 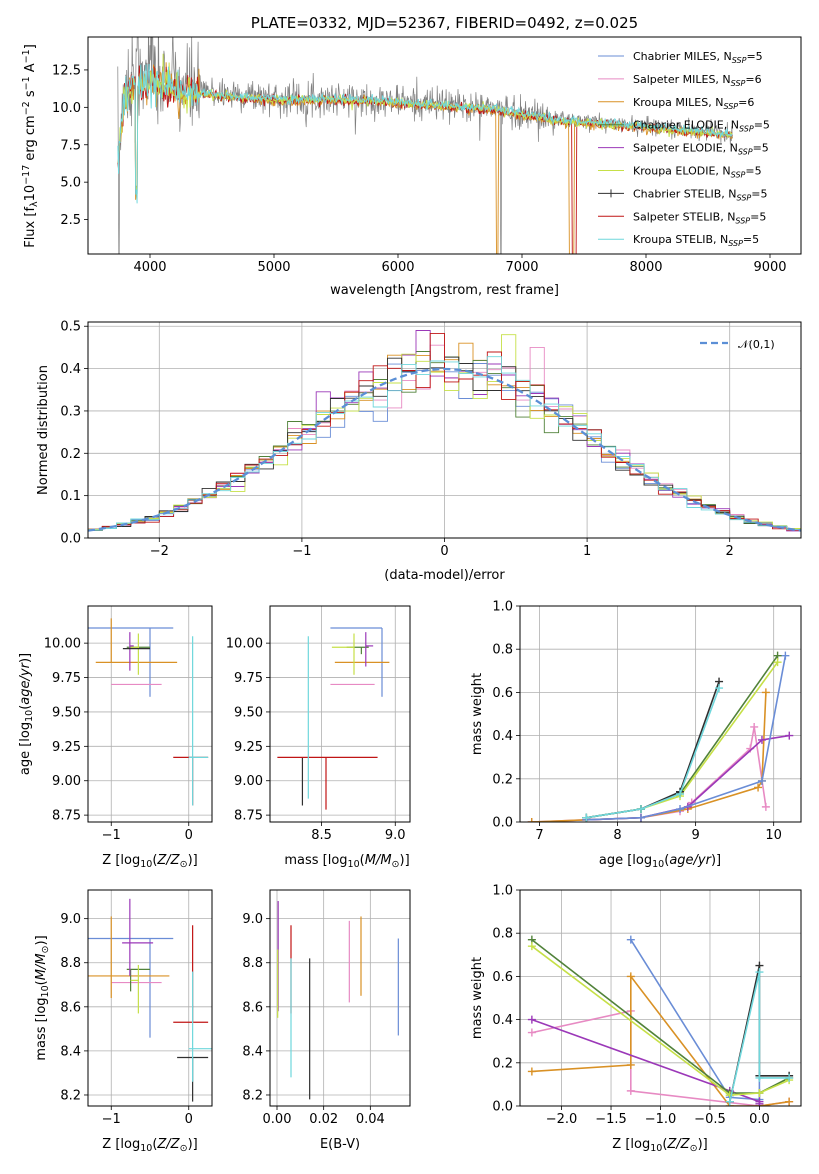 I want to click on x-axis-label: wavelength [Angstrom, rest frame], so click(x=444, y=290).